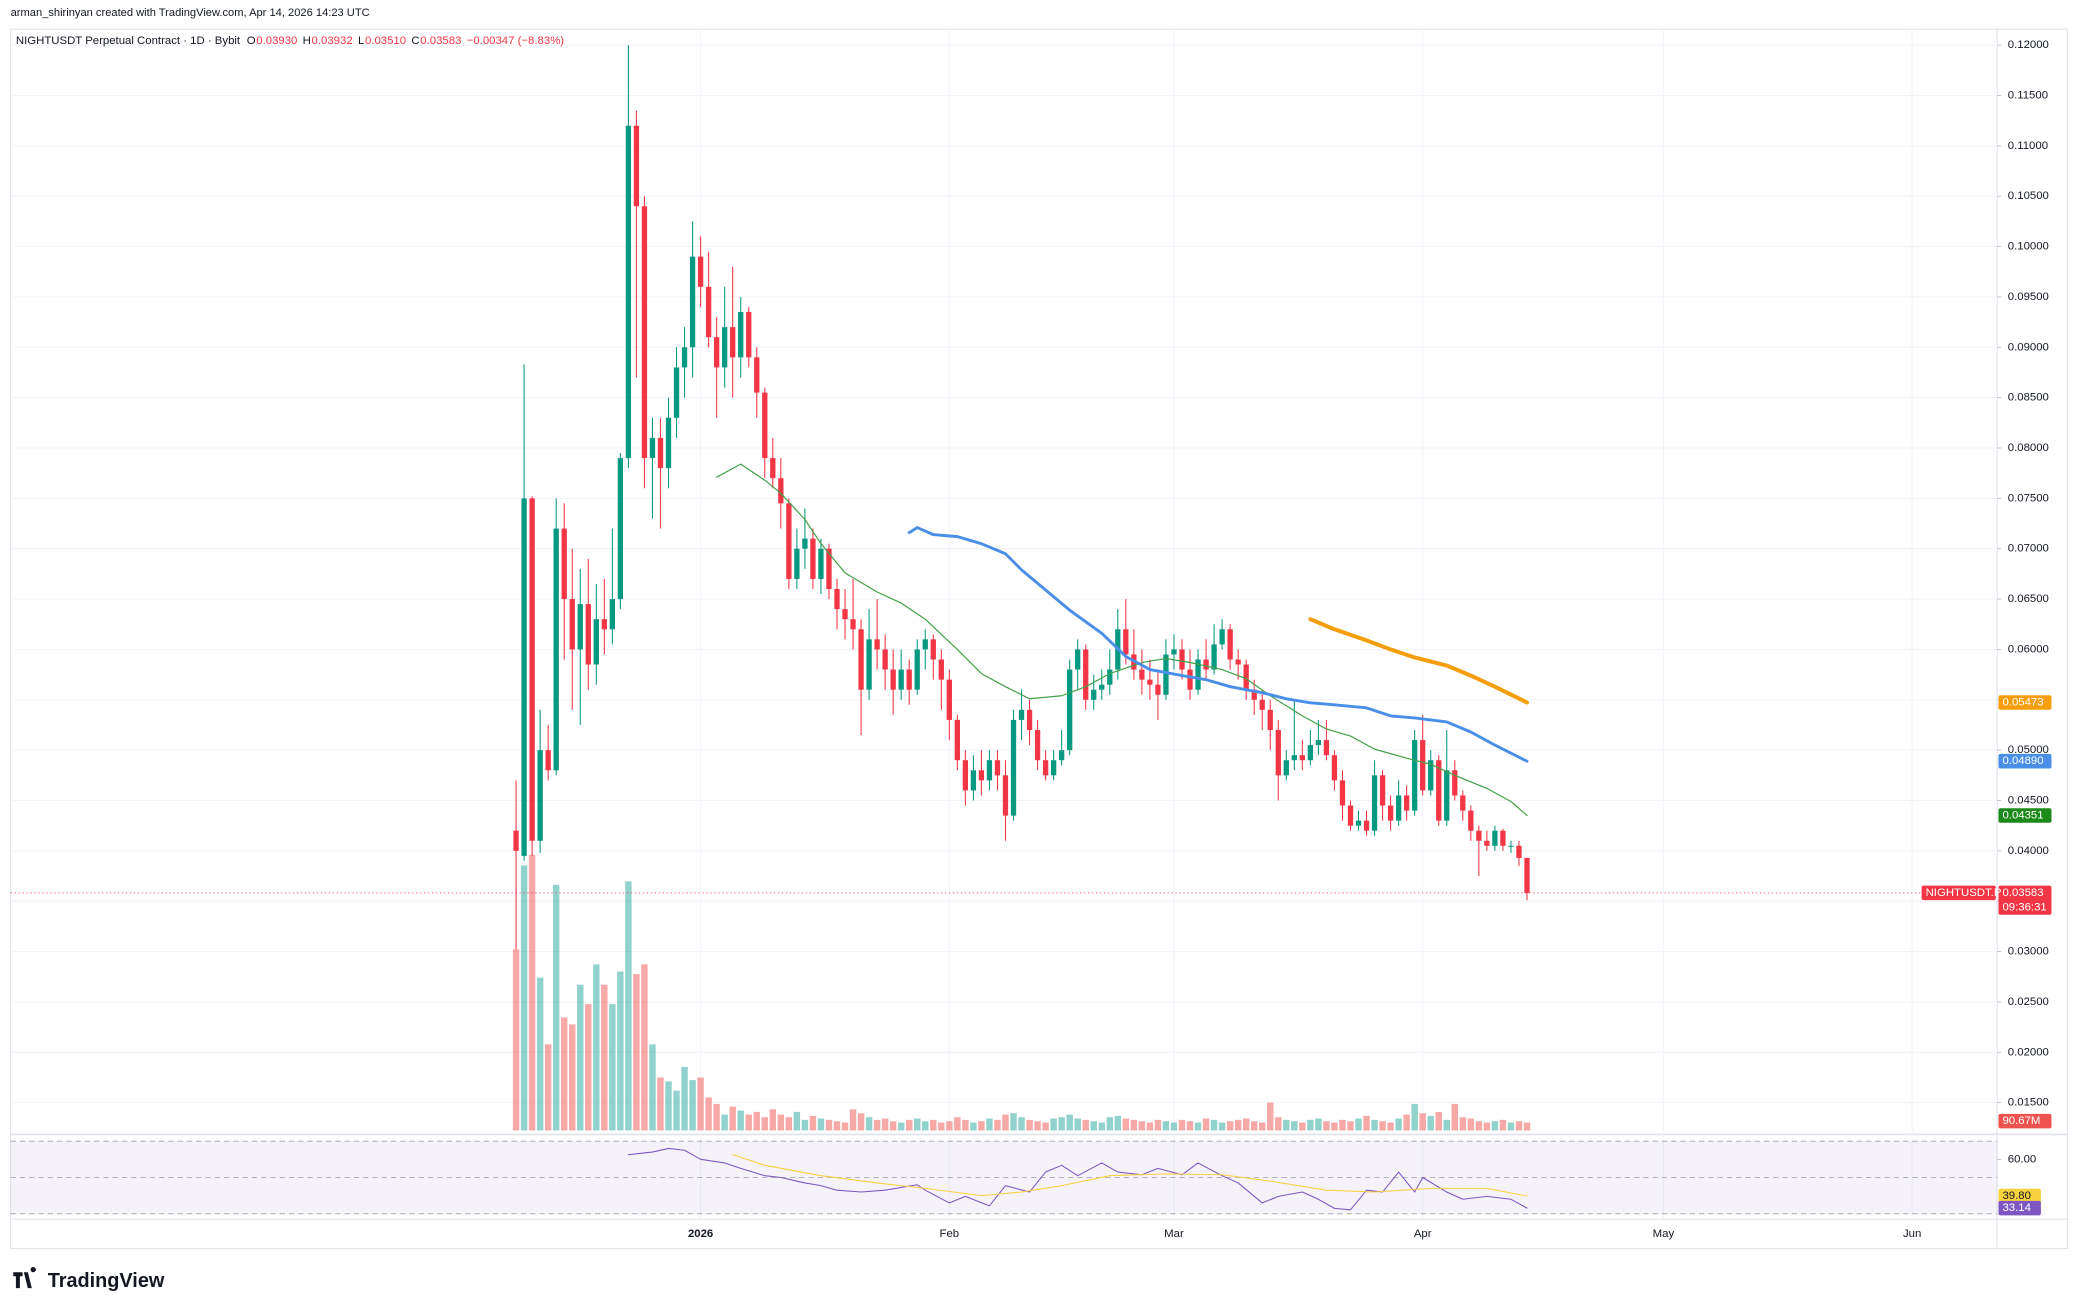 Image resolution: width=2078 pixels, height=1311 pixels. I want to click on moving-average, so click(1122, 640).